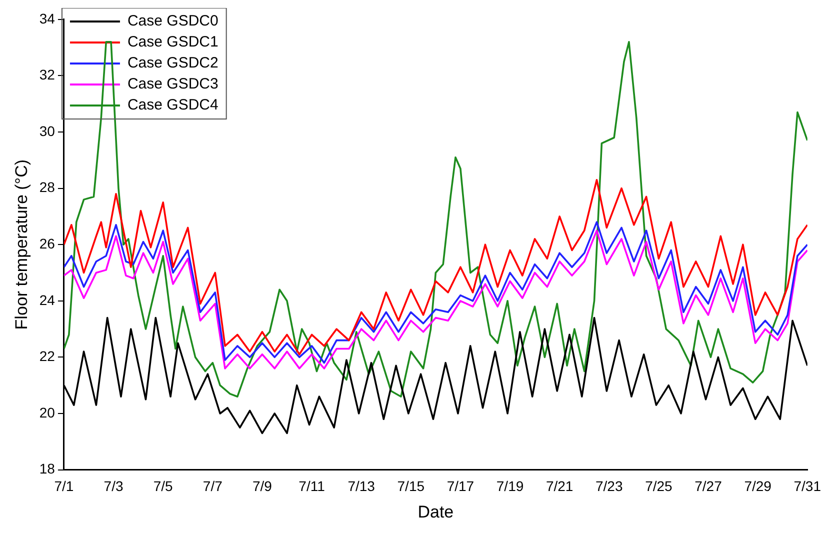 Image resolution: width=832 pixels, height=535 pixels. Describe the element at coordinates (47, 187) in the screenshot. I see `y-tick-label: 28` at that location.